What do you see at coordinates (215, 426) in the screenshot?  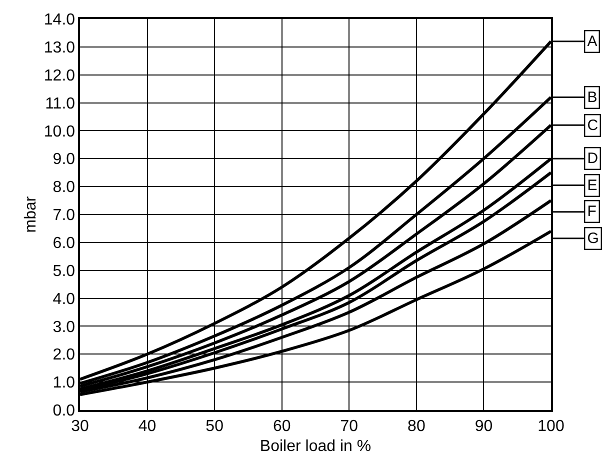 I see `x-tick-label: 50` at bounding box center [215, 426].